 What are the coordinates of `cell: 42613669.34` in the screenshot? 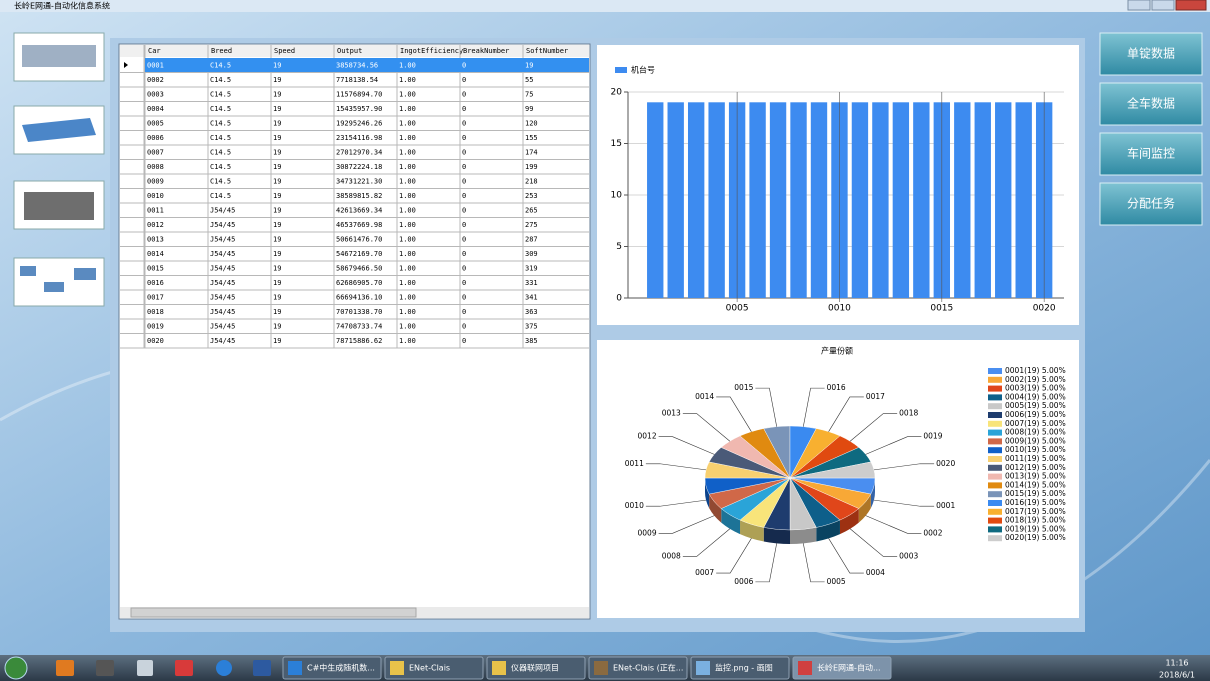 It's located at (359, 210).